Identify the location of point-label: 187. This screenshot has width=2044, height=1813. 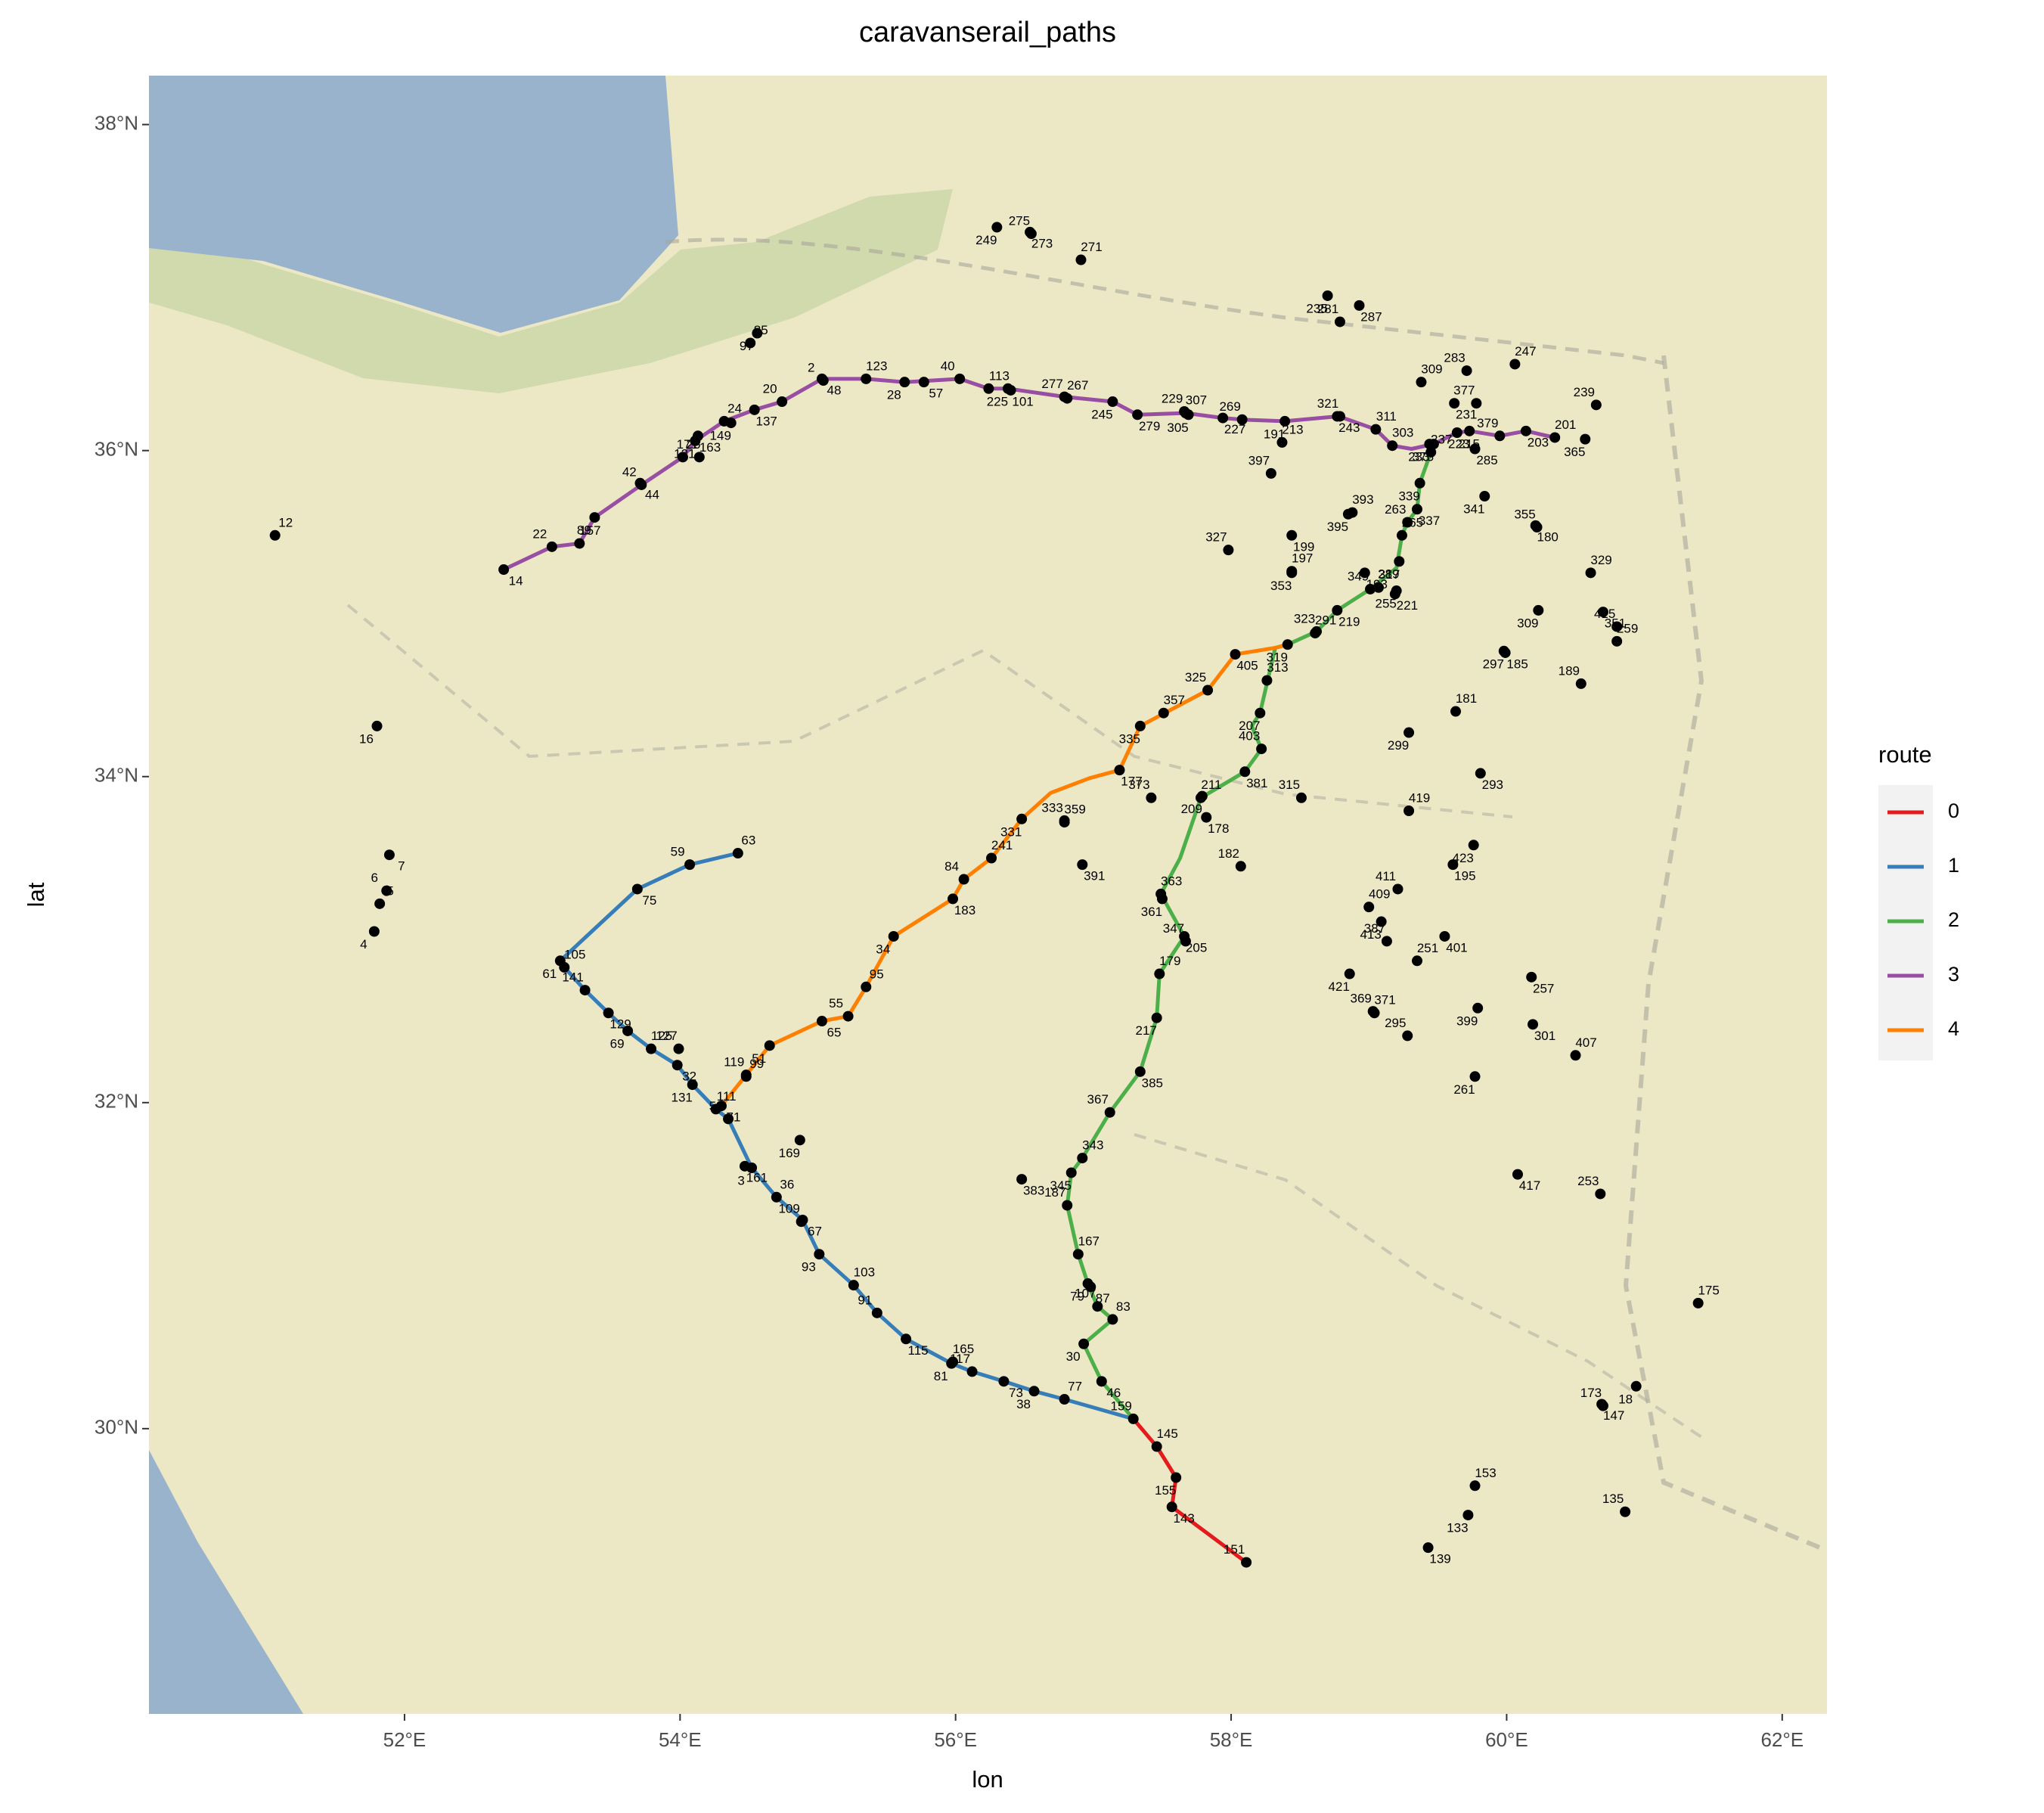
(1054, 1192).